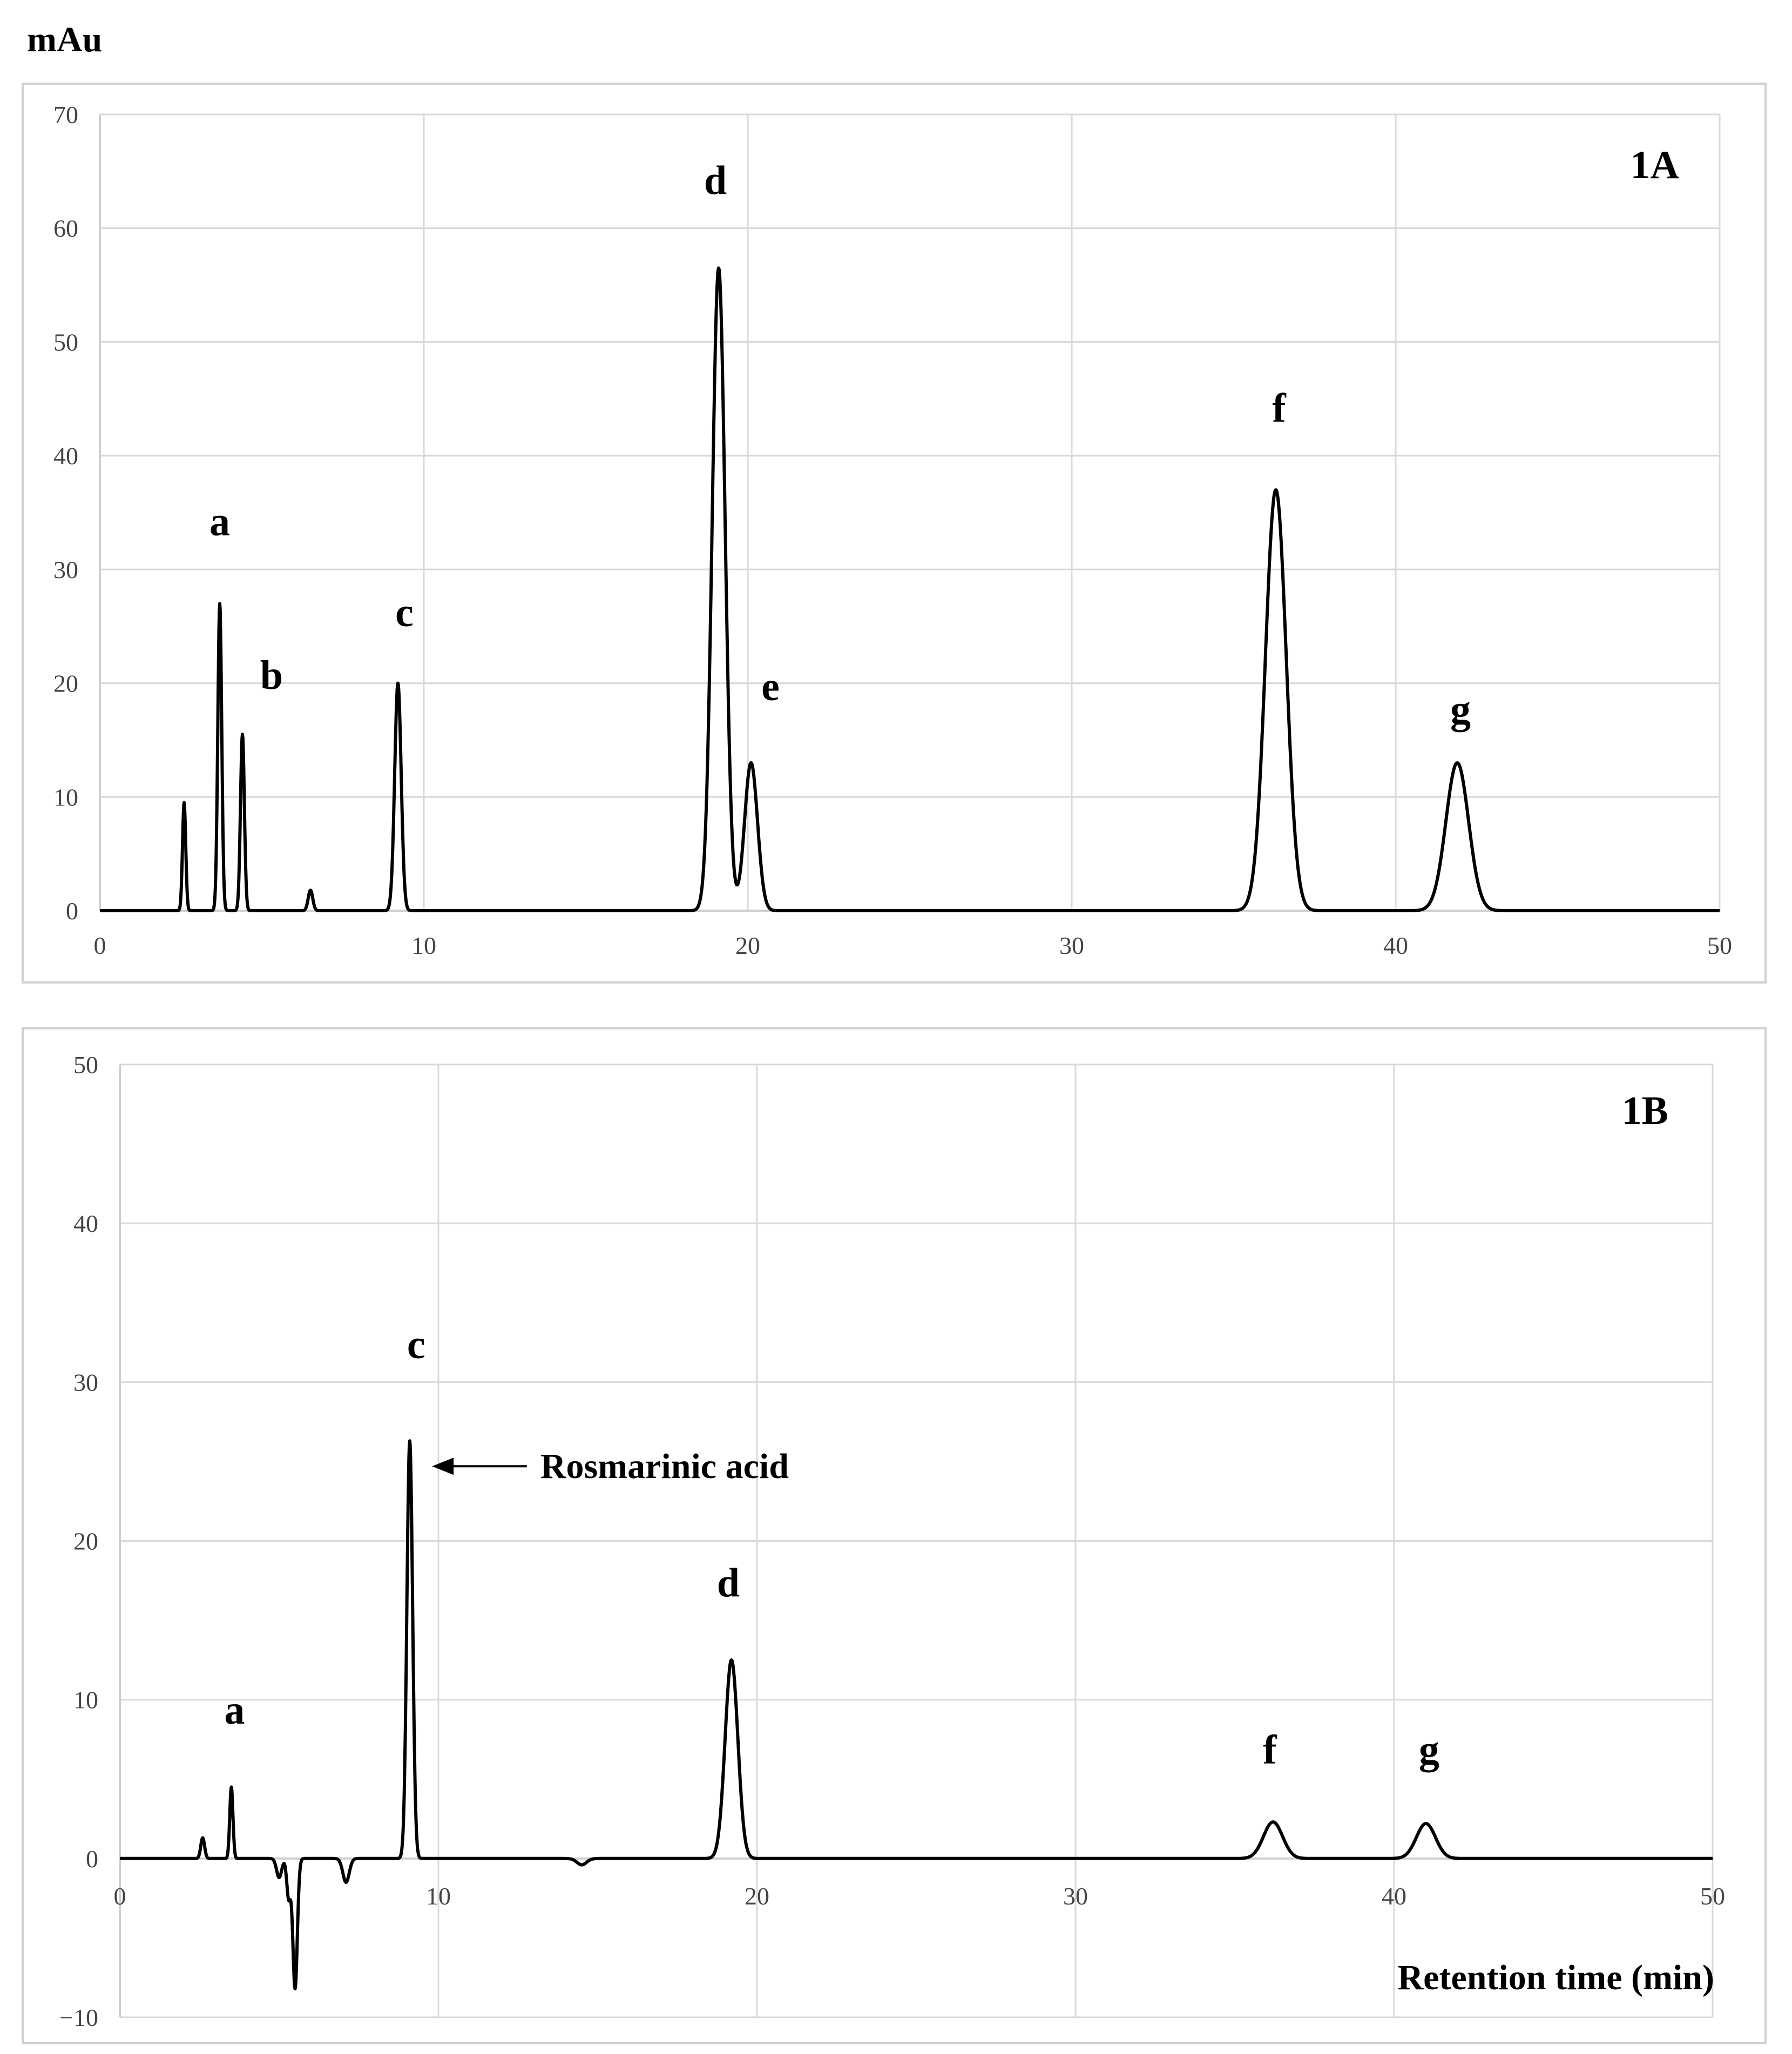  What do you see at coordinates (1645, 1111) in the screenshot?
I see `panel-1b-title: 1B` at bounding box center [1645, 1111].